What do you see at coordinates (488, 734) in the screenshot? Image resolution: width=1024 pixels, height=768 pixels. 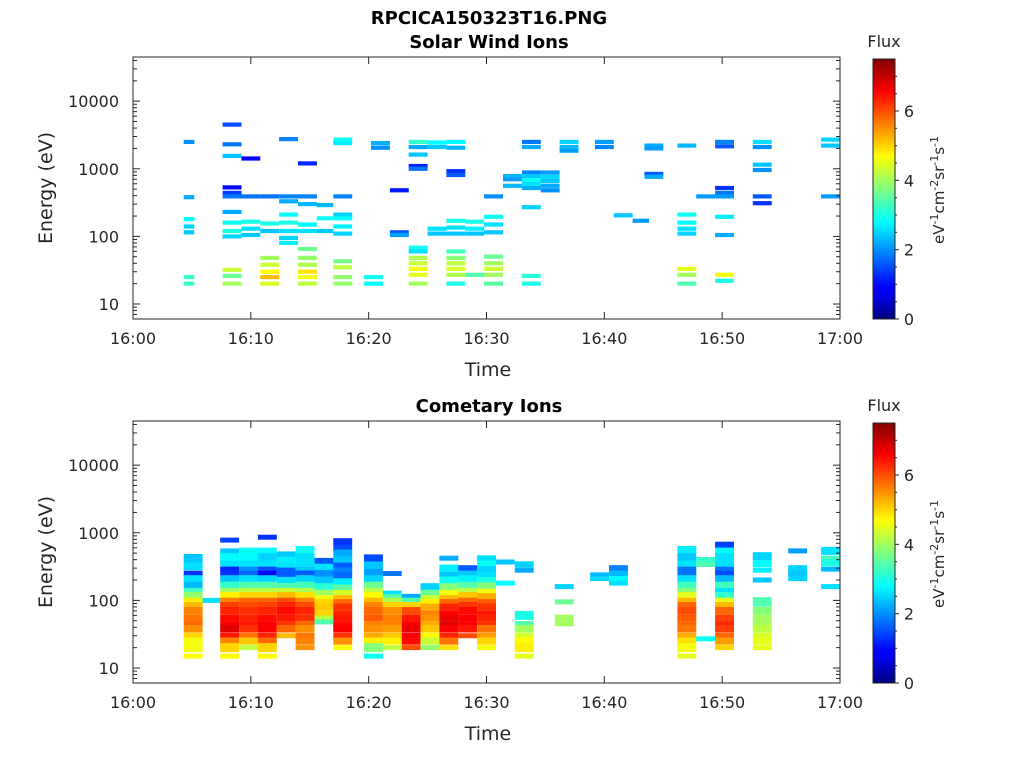 I see `cometary-xlabel: Time` at bounding box center [488, 734].